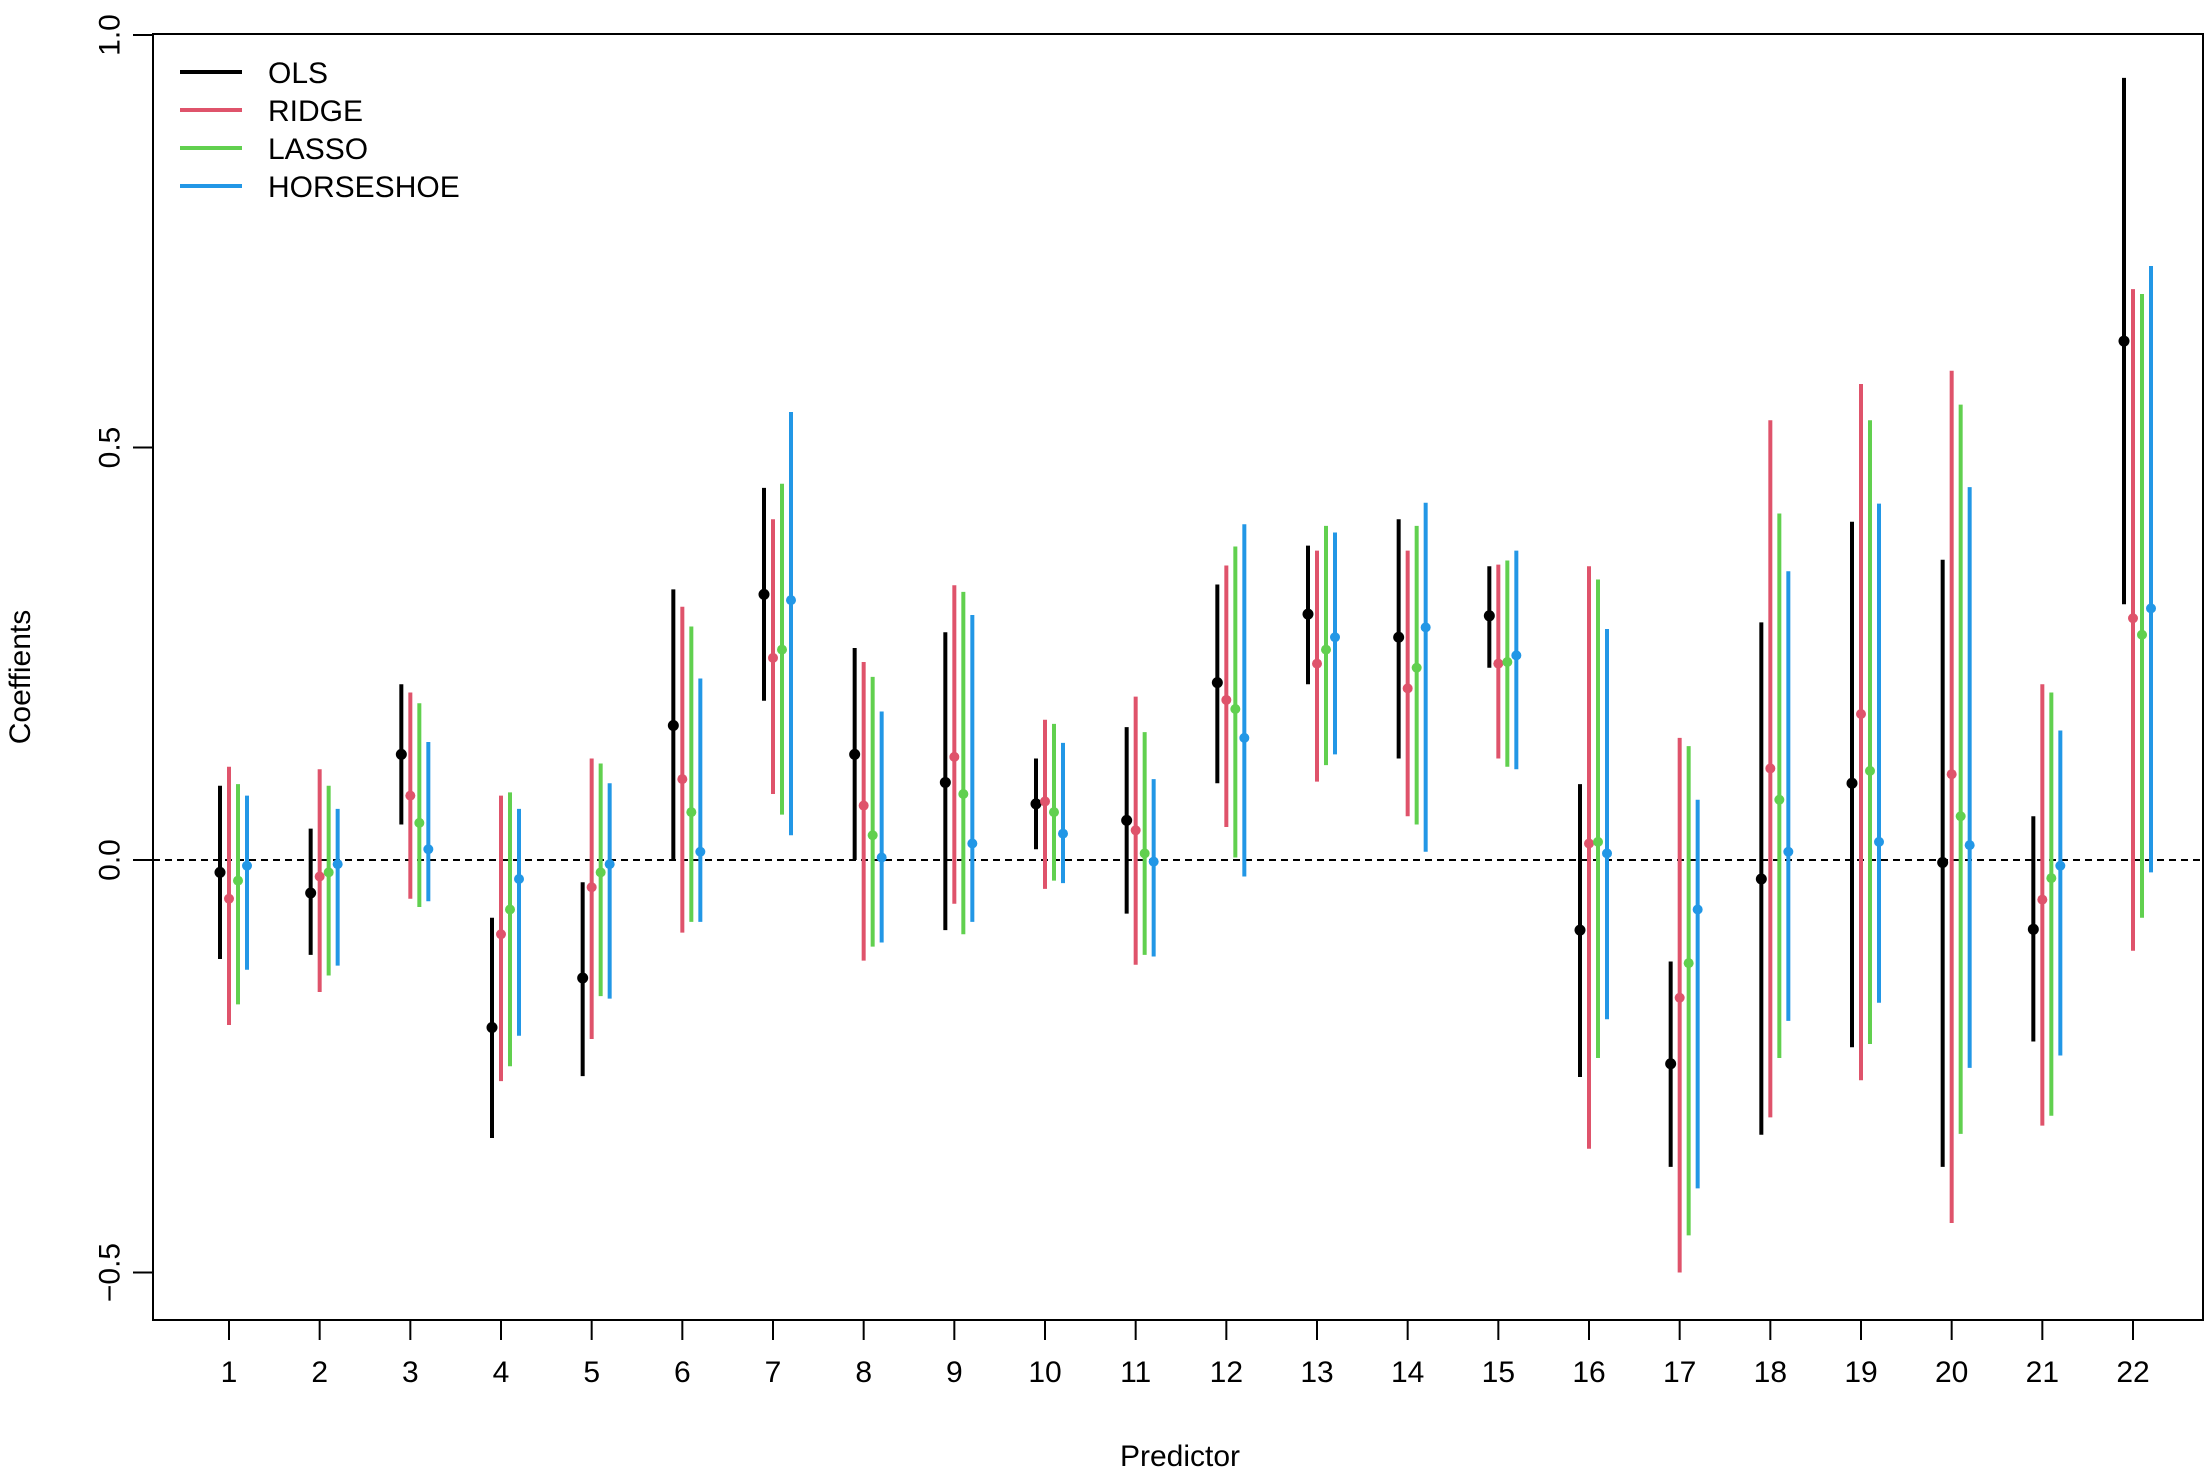  What do you see at coordinates (1180, 1456) in the screenshot?
I see `x-axis-title: Predictor` at bounding box center [1180, 1456].